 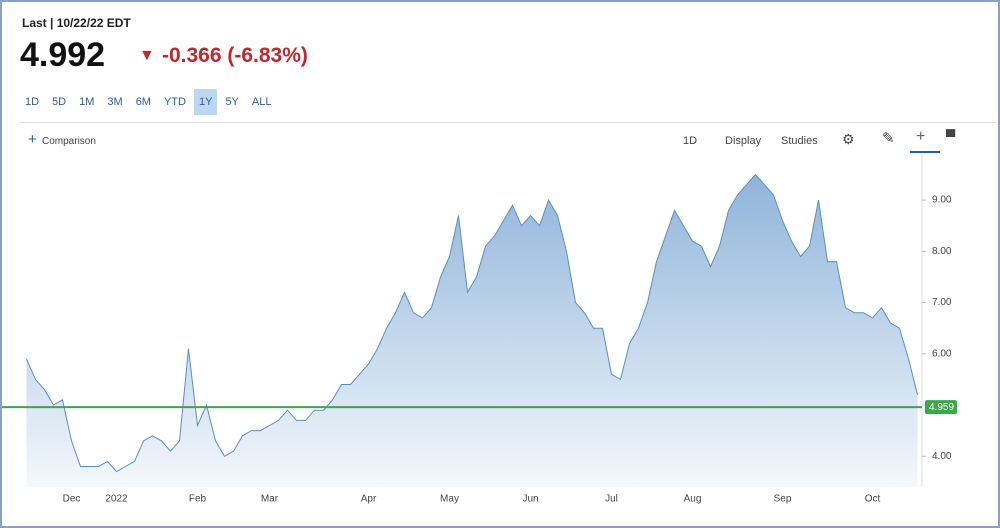 What do you see at coordinates (235, 55) in the screenshot?
I see `price-change: -0.366 (-6.83%)` at bounding box center [235, 55].